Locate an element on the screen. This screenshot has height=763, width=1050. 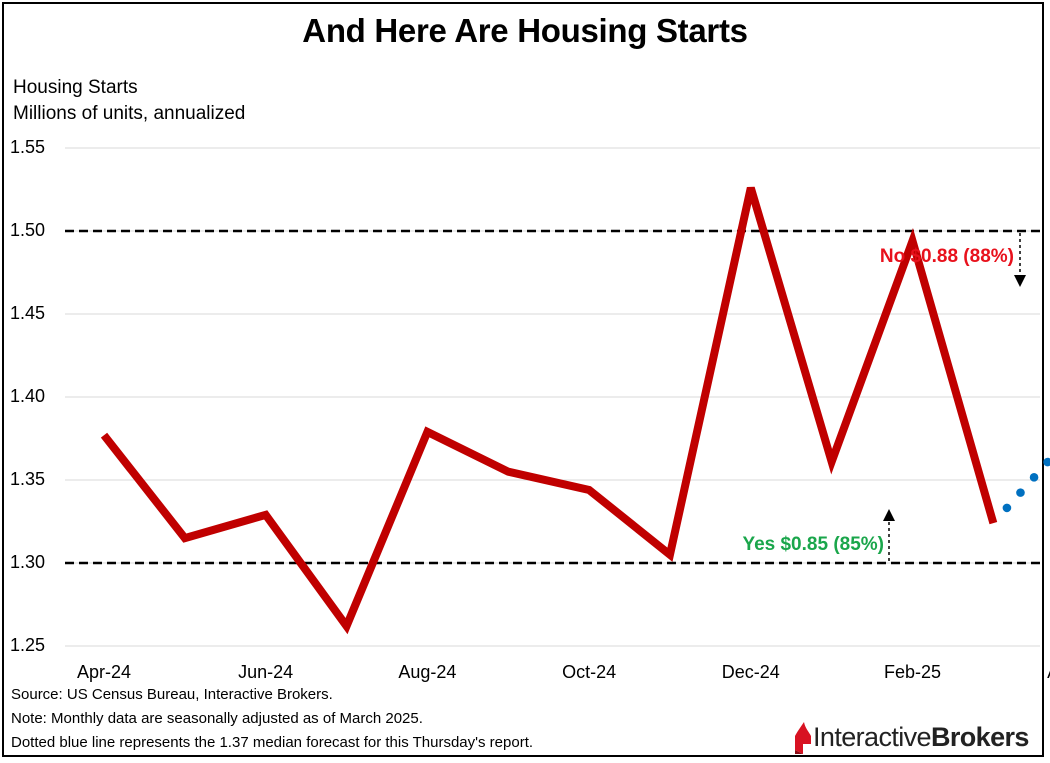
y-tick-label: 1.50 is located at coordinates (28, 230).